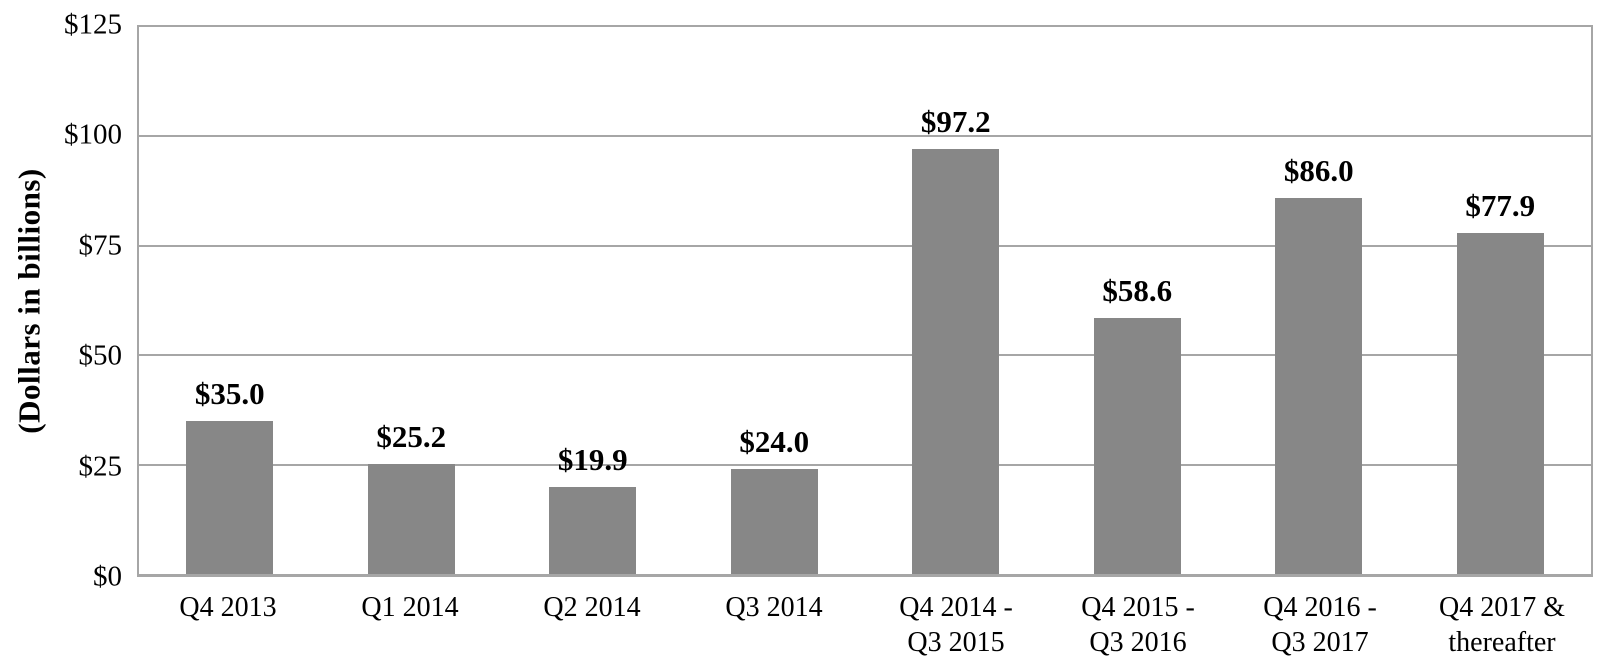 The width and height of the screenshot is (1600, 669). Describe the element at coordinates (1318, 170) in the screenshot. I see `bar-value-label: $86.0` at that location.